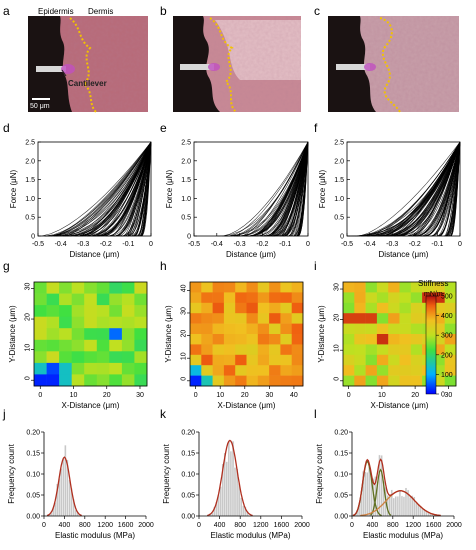 The image size is (476, 550). I want to click on plot-frame, so click(246, 334).